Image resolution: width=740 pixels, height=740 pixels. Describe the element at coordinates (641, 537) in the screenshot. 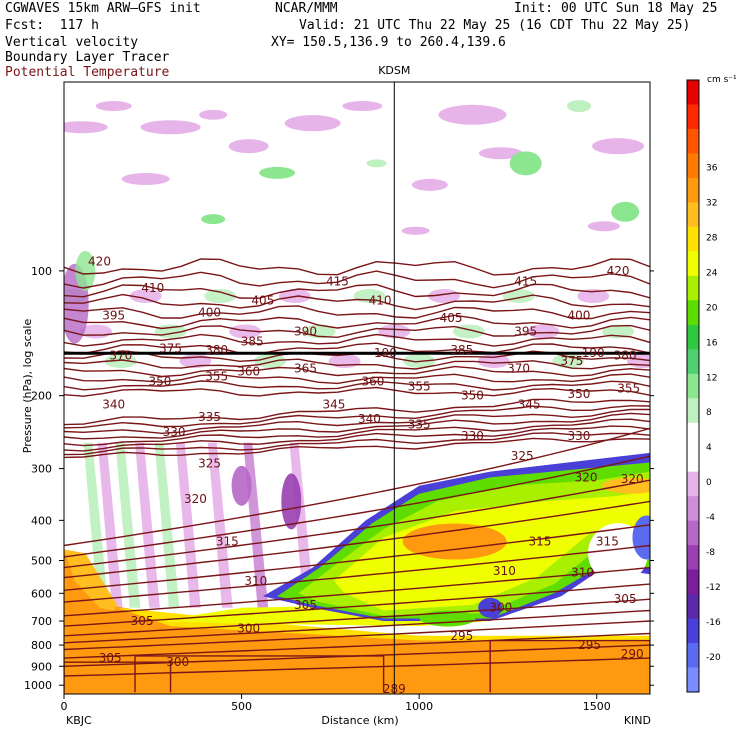

I see `descent-core` at that location.